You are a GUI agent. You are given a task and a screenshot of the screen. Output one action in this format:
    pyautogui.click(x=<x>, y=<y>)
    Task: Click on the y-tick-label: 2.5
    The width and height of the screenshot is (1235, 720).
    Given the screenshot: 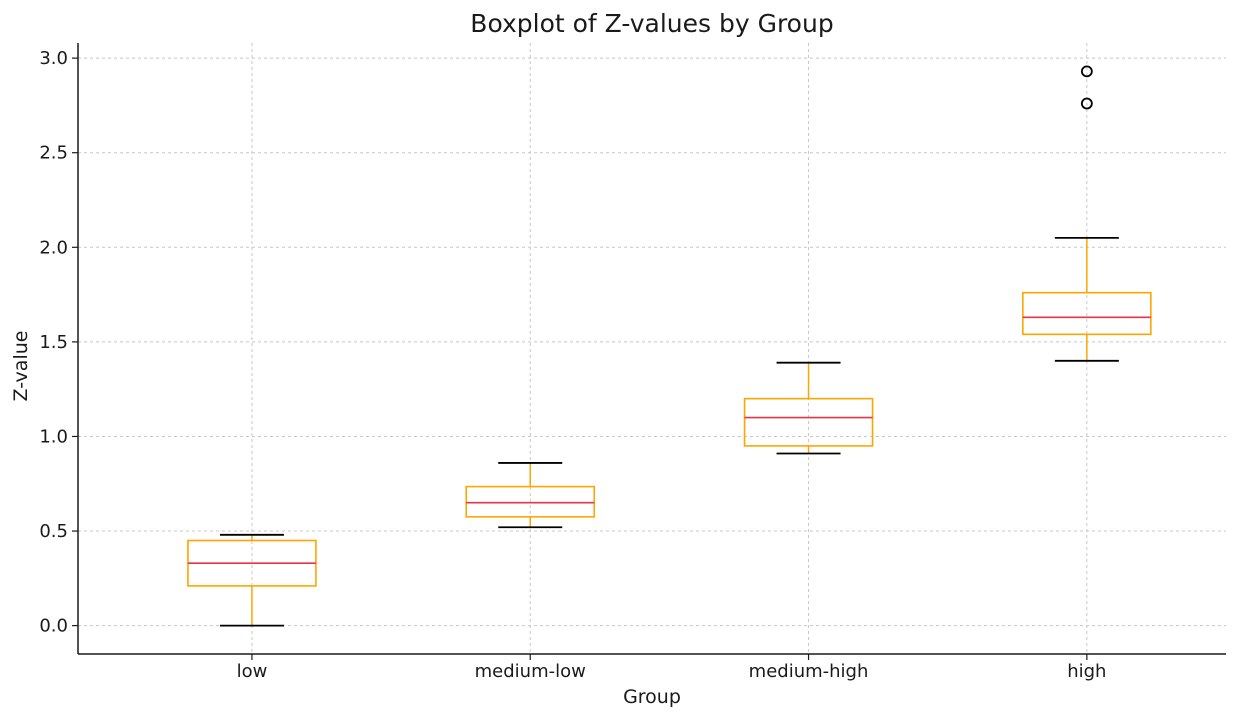 What is the action you would take?
    pyautogui.click(x=53, y=153)
    